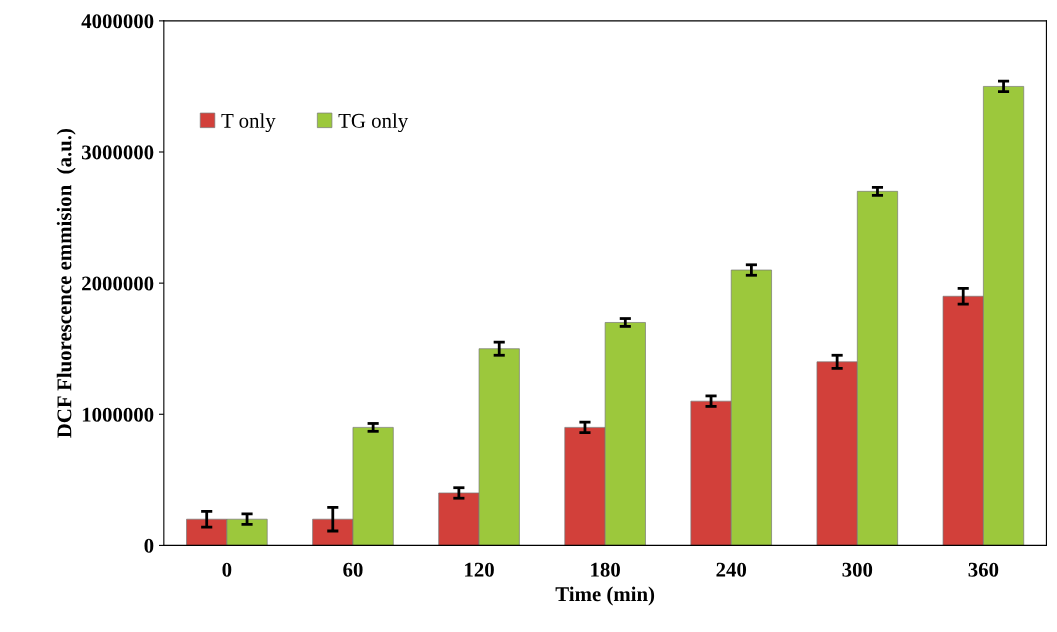 This screenshot has width=1057, height=632. I want to click on x-tick-label: 360, so click(983, 569).